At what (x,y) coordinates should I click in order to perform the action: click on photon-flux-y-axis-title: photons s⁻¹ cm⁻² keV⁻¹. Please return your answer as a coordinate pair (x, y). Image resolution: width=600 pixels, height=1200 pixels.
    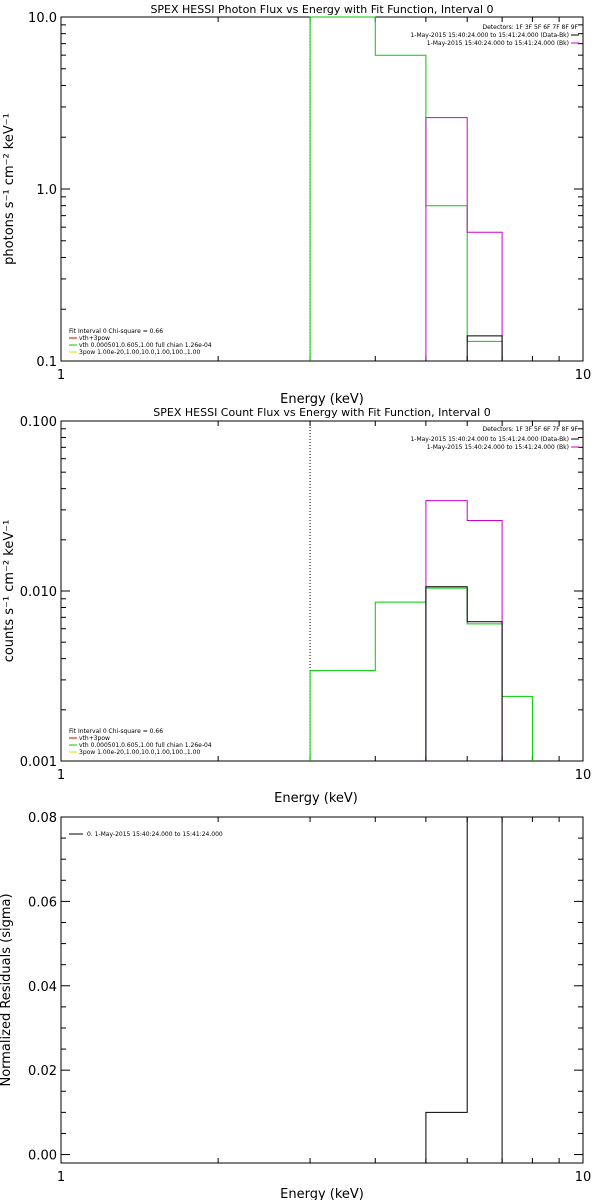
    Looking at the image, I should click on (9, 189).